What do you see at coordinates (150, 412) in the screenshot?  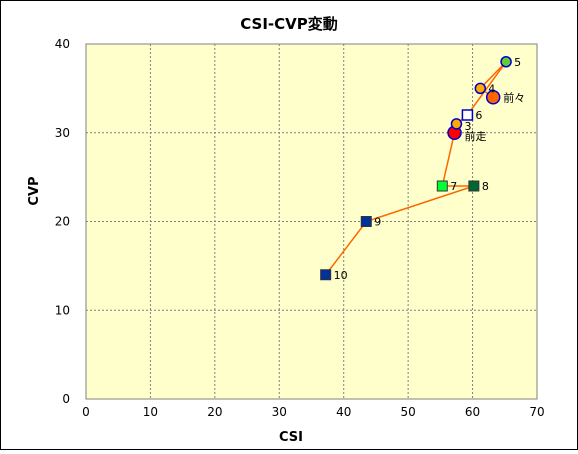 I see `x-tick-label: 10` at bounding box center [150, 412].